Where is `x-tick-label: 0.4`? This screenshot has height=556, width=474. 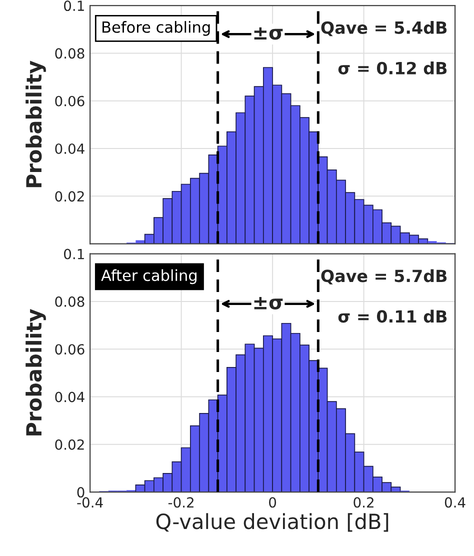
x-tick-label: 0.4 is located at coordinates (455, 502).